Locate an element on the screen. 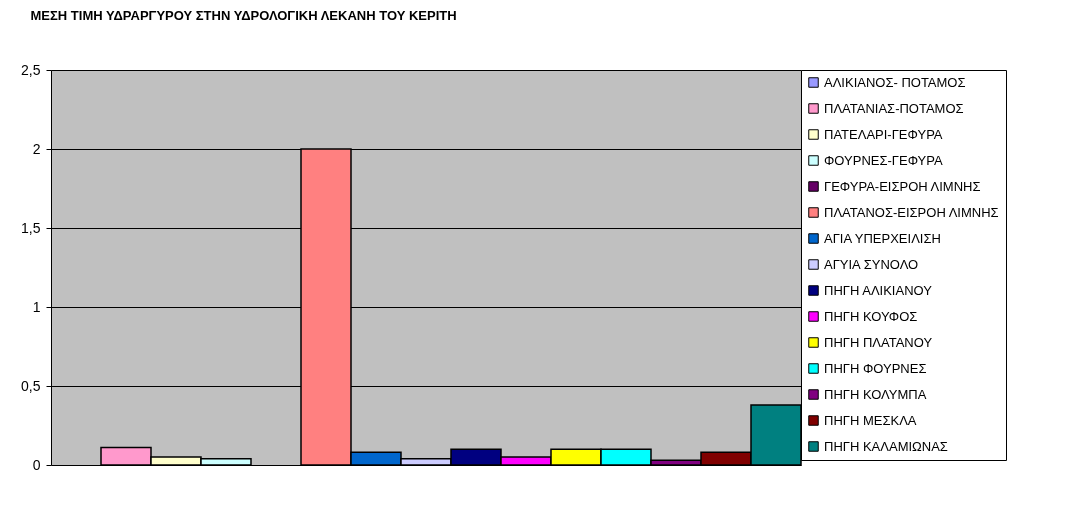 This screenshot has width=1085, height=524. y-tick-label: 1,5 is located at coordinates (31, 227).